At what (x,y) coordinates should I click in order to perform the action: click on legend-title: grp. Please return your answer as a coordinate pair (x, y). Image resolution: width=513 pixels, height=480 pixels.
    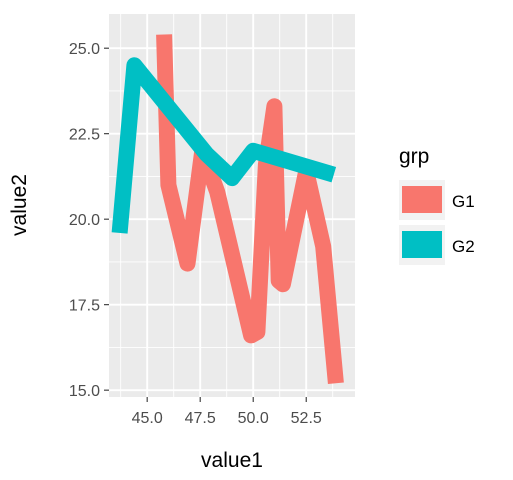
    Looking at the image, I should click on (414, 156).